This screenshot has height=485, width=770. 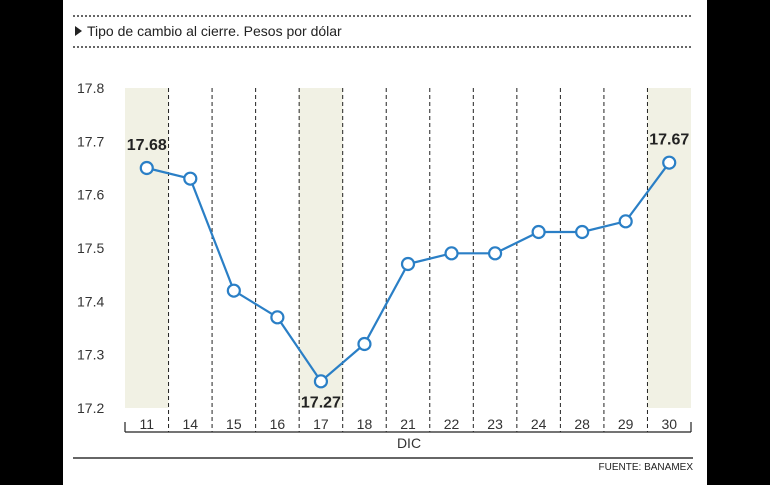 What do you see at coordinates (646, 467) in the screenshot?
I see `source-note: FUENTE: BANAMEX` at bounding box center [646, 467].